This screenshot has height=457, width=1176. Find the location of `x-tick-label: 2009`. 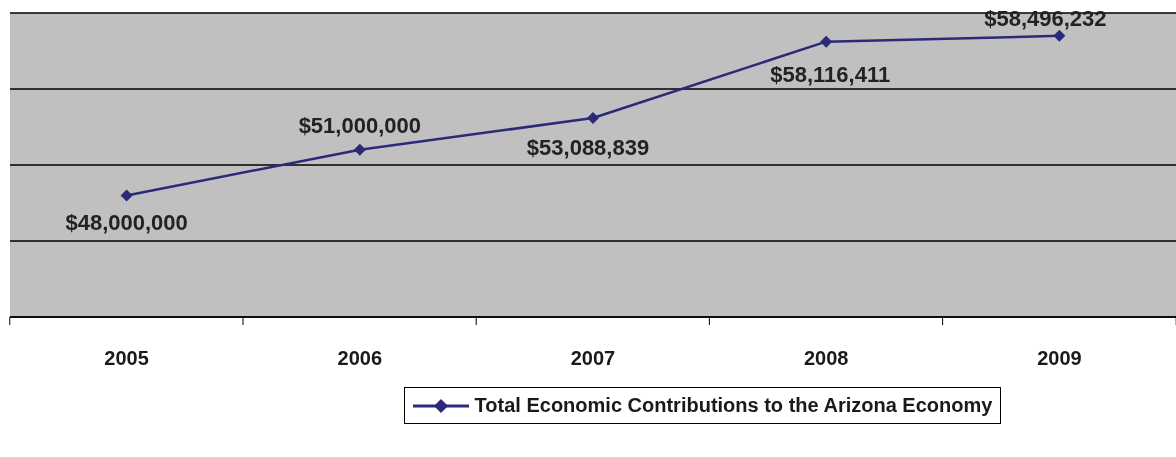

x-tick-label: 2009 is located at coordinates (1059, 358).